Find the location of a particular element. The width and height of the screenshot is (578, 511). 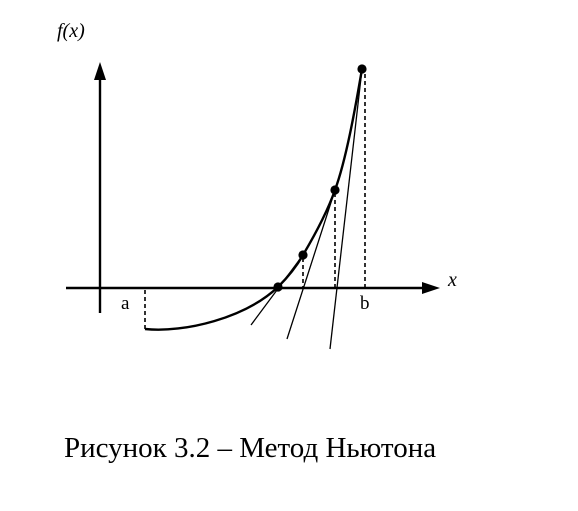

y-axis-arrowhead is located at coordinates (100, 71).